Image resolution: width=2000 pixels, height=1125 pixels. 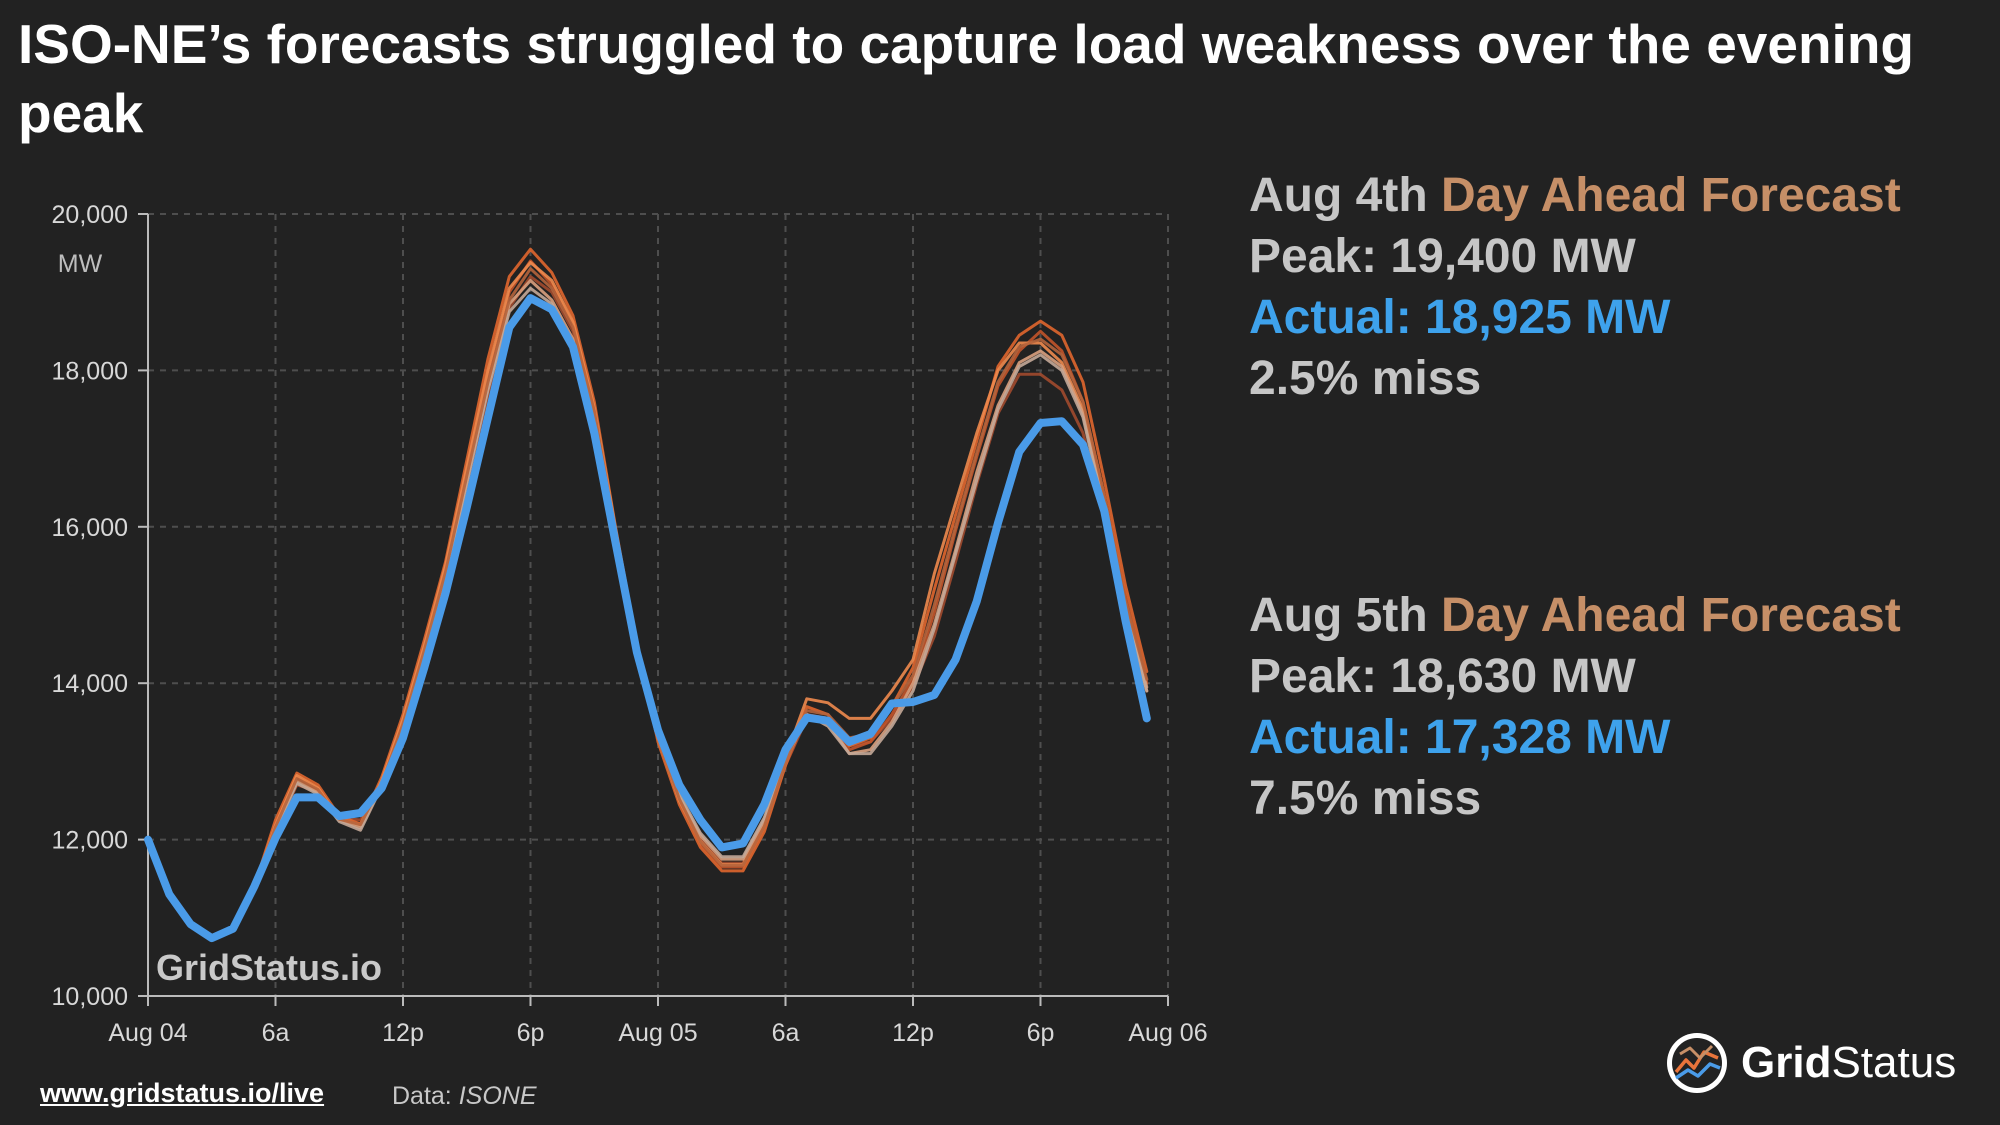 I want to click on aug5-peak: Peak: 18,630 MW, so click(x=1442, y=676).